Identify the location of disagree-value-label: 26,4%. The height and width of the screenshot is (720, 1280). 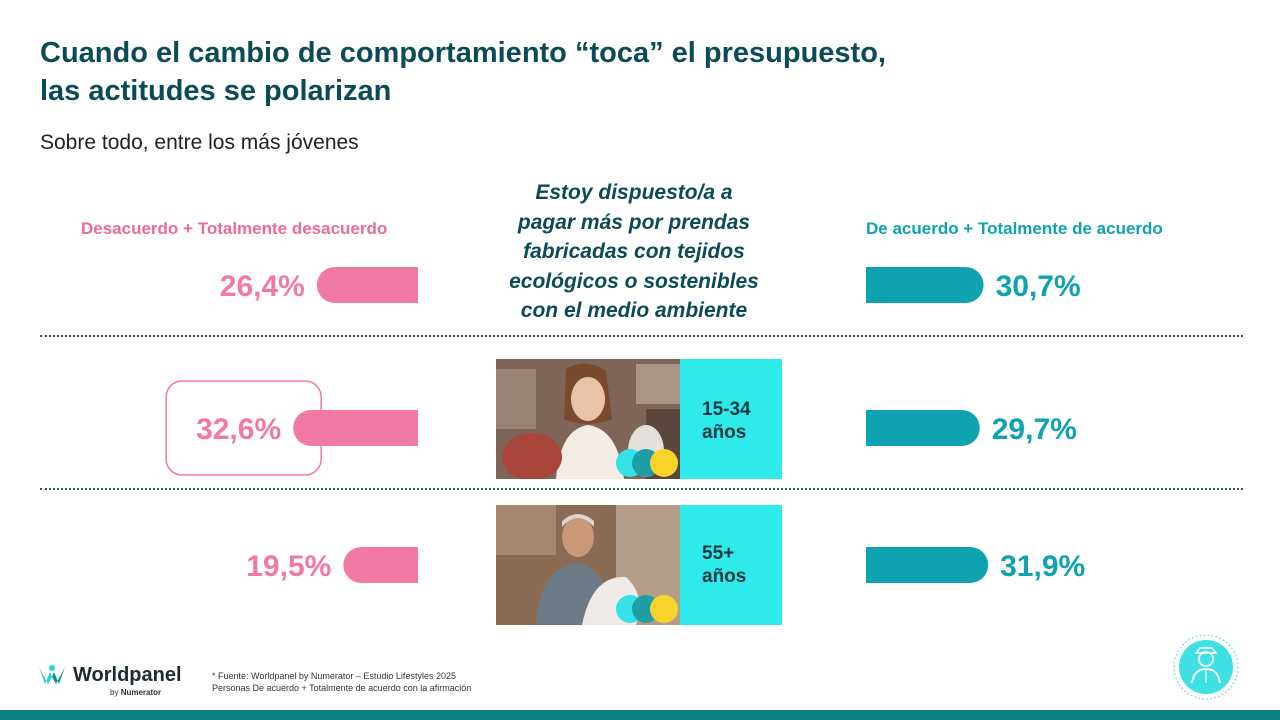
(262, 286).